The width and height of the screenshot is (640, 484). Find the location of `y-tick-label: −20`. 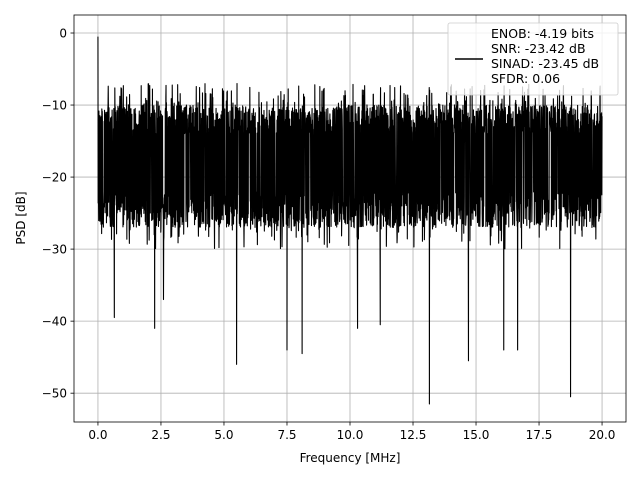

y-tick-label: −20 is located at coordinates (54, 178).